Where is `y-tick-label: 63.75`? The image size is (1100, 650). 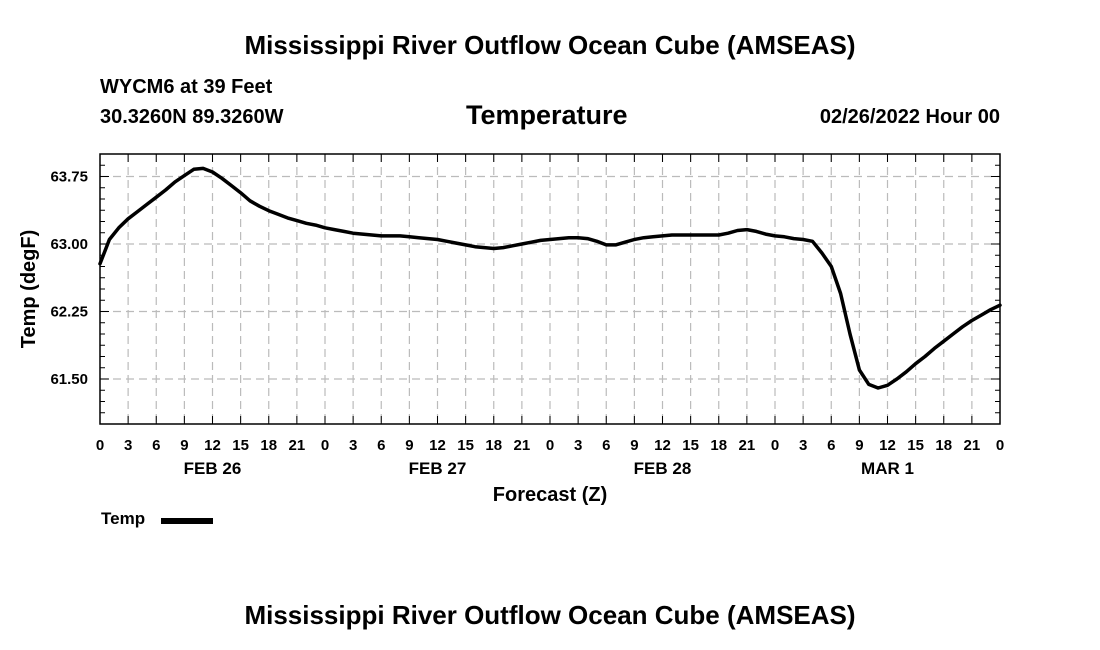 y-tick-label: 63.75 is located at coordinates (69, 177).